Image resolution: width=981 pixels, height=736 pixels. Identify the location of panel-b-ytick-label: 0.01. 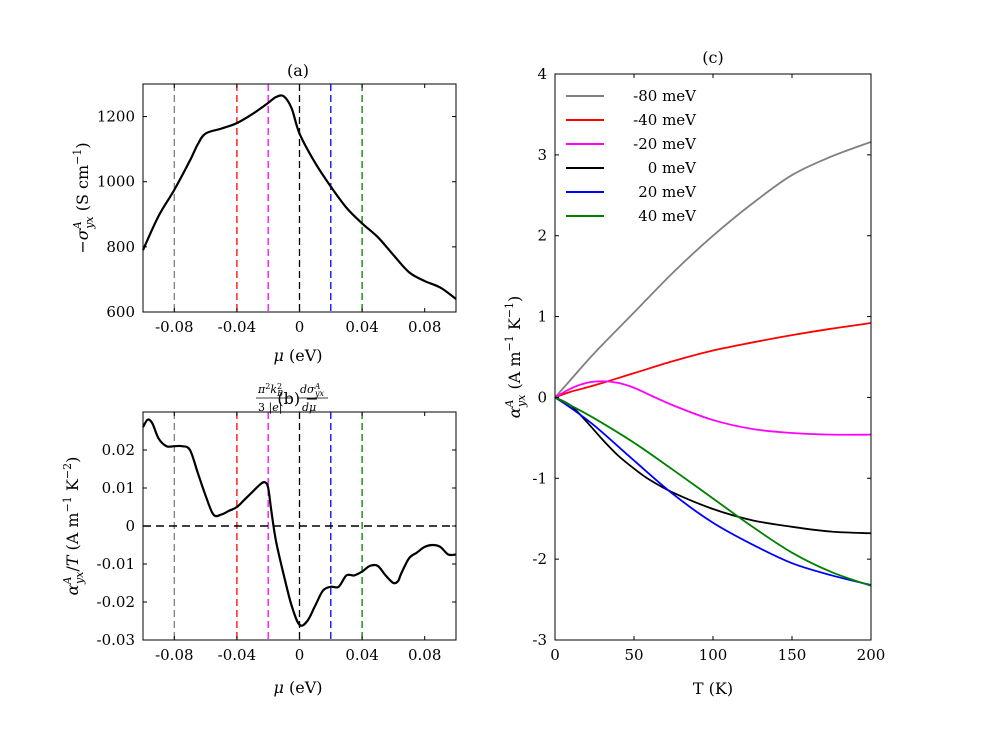
(118, 488).